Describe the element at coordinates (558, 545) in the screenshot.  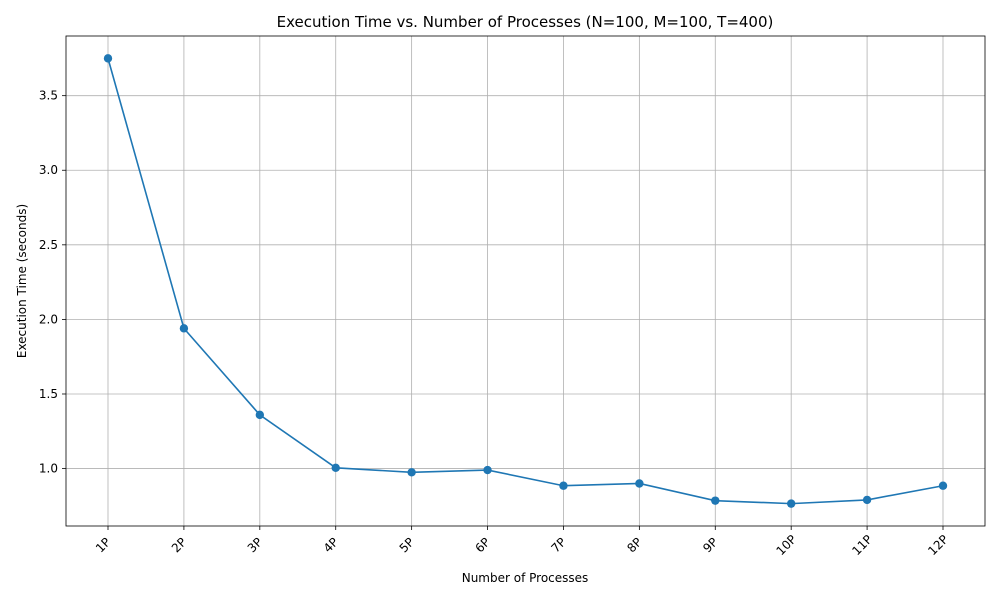
I see `x-tick-label: 7P` at that location.